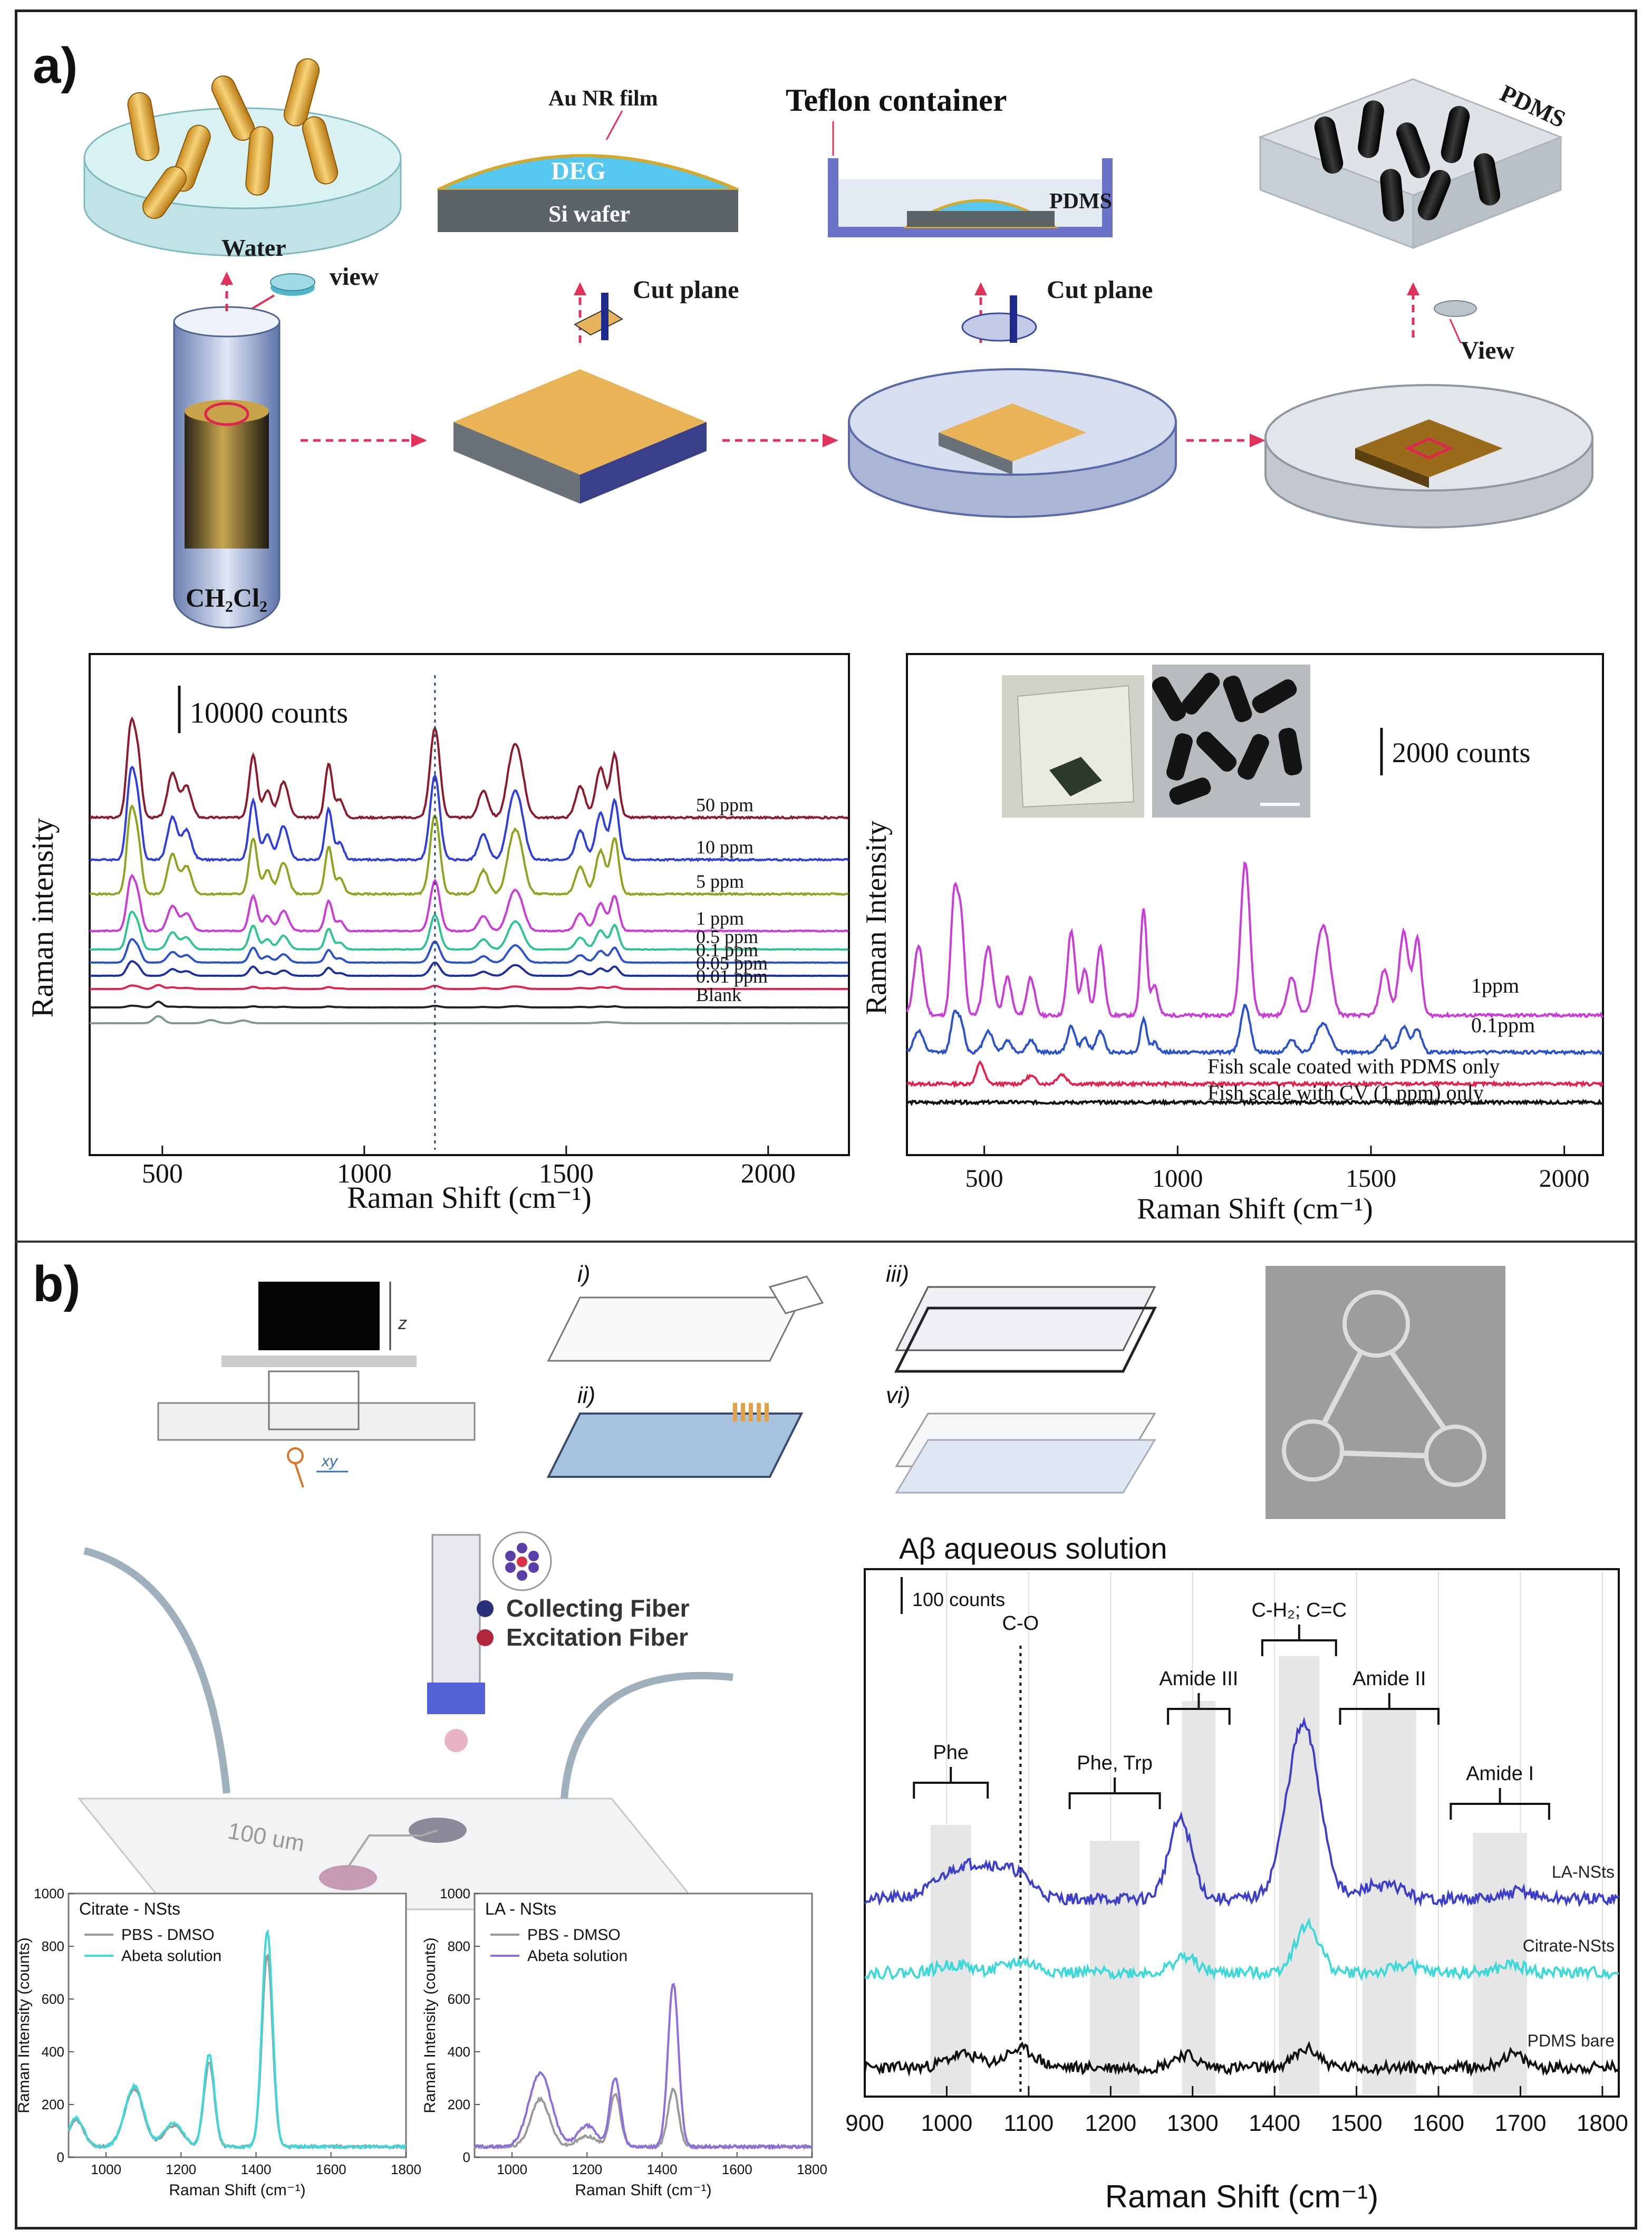 The height and width of the screenshot is (2239, 1652). I want to click on chart3-tick-label: 1100, so click(1029, 2123).